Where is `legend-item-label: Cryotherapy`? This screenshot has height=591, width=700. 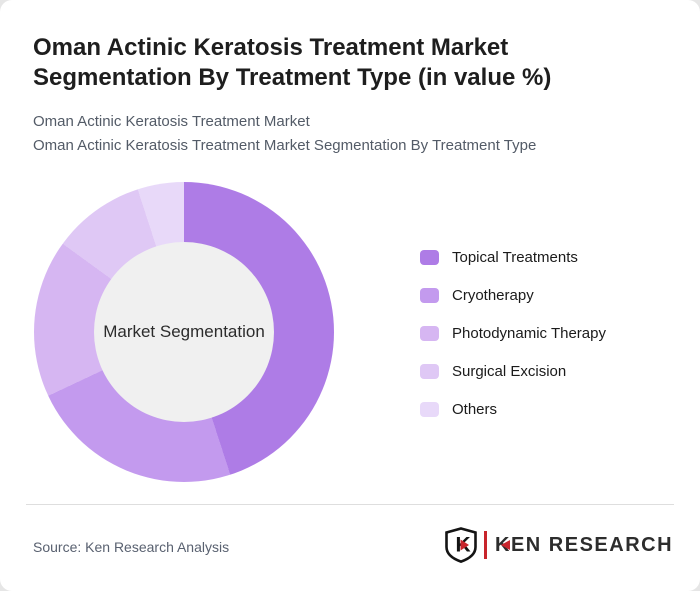 legend-item-label: Cryotherapy is located at coordinates (493, 295).